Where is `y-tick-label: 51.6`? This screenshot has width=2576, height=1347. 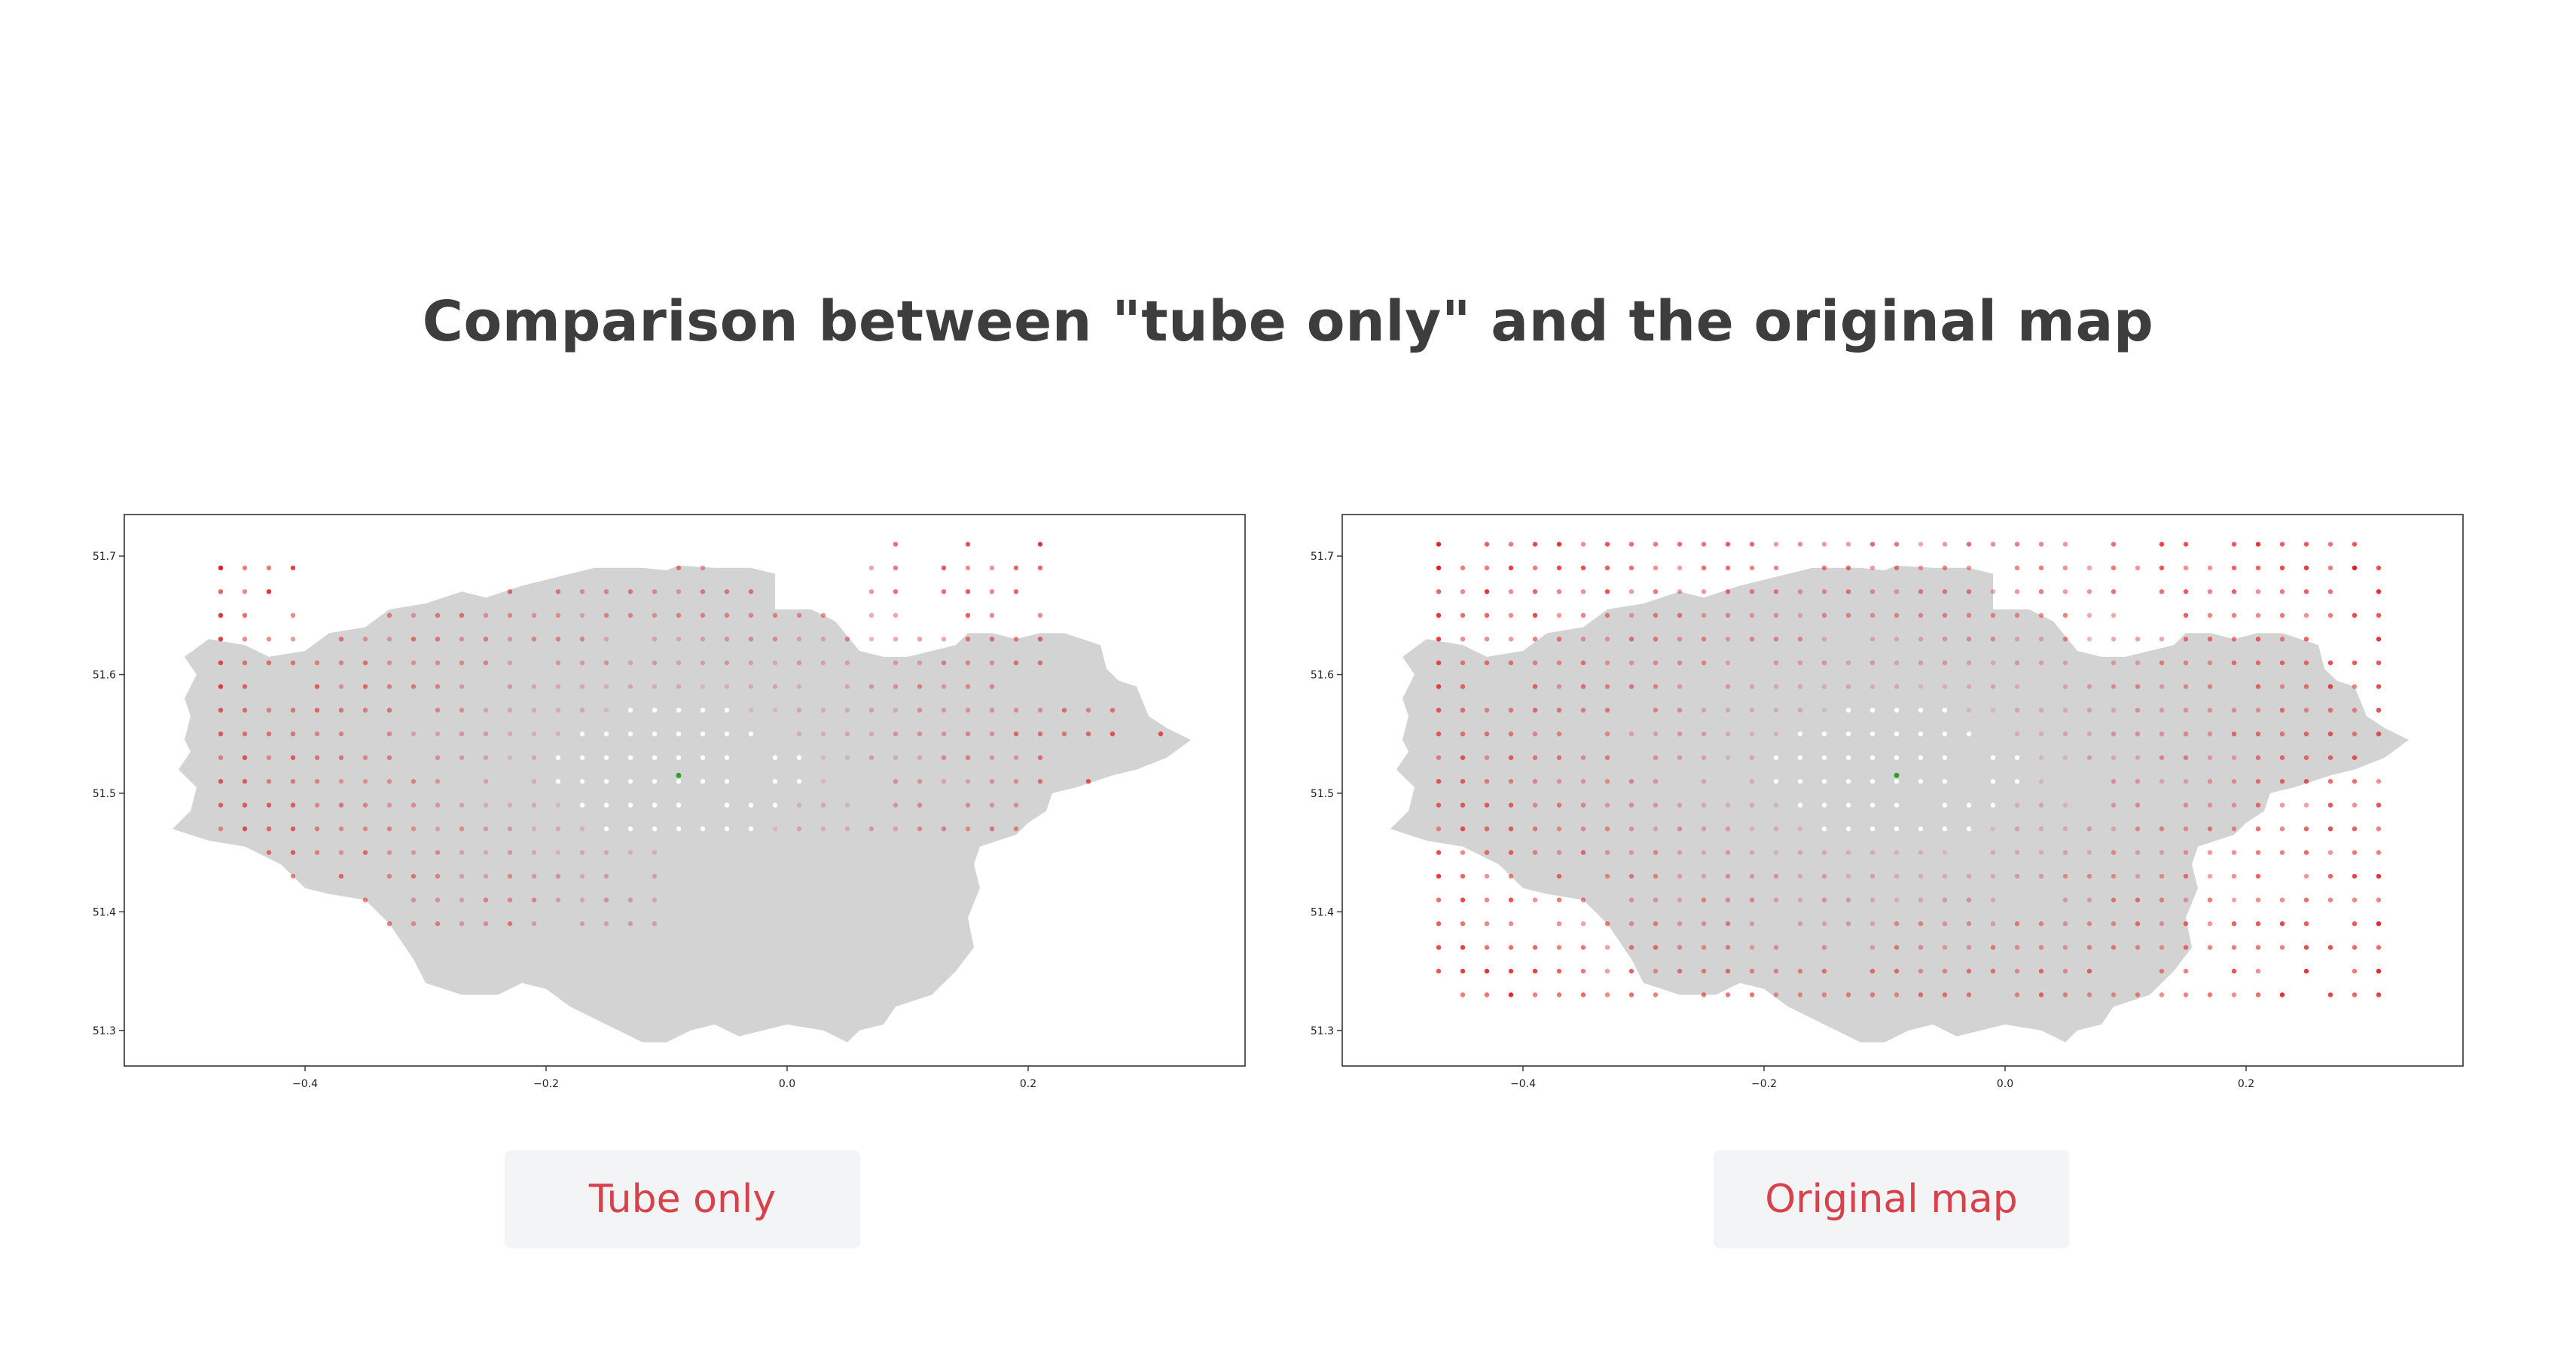 y-tick-label: 51.6 is located at coordinates (105, 676).